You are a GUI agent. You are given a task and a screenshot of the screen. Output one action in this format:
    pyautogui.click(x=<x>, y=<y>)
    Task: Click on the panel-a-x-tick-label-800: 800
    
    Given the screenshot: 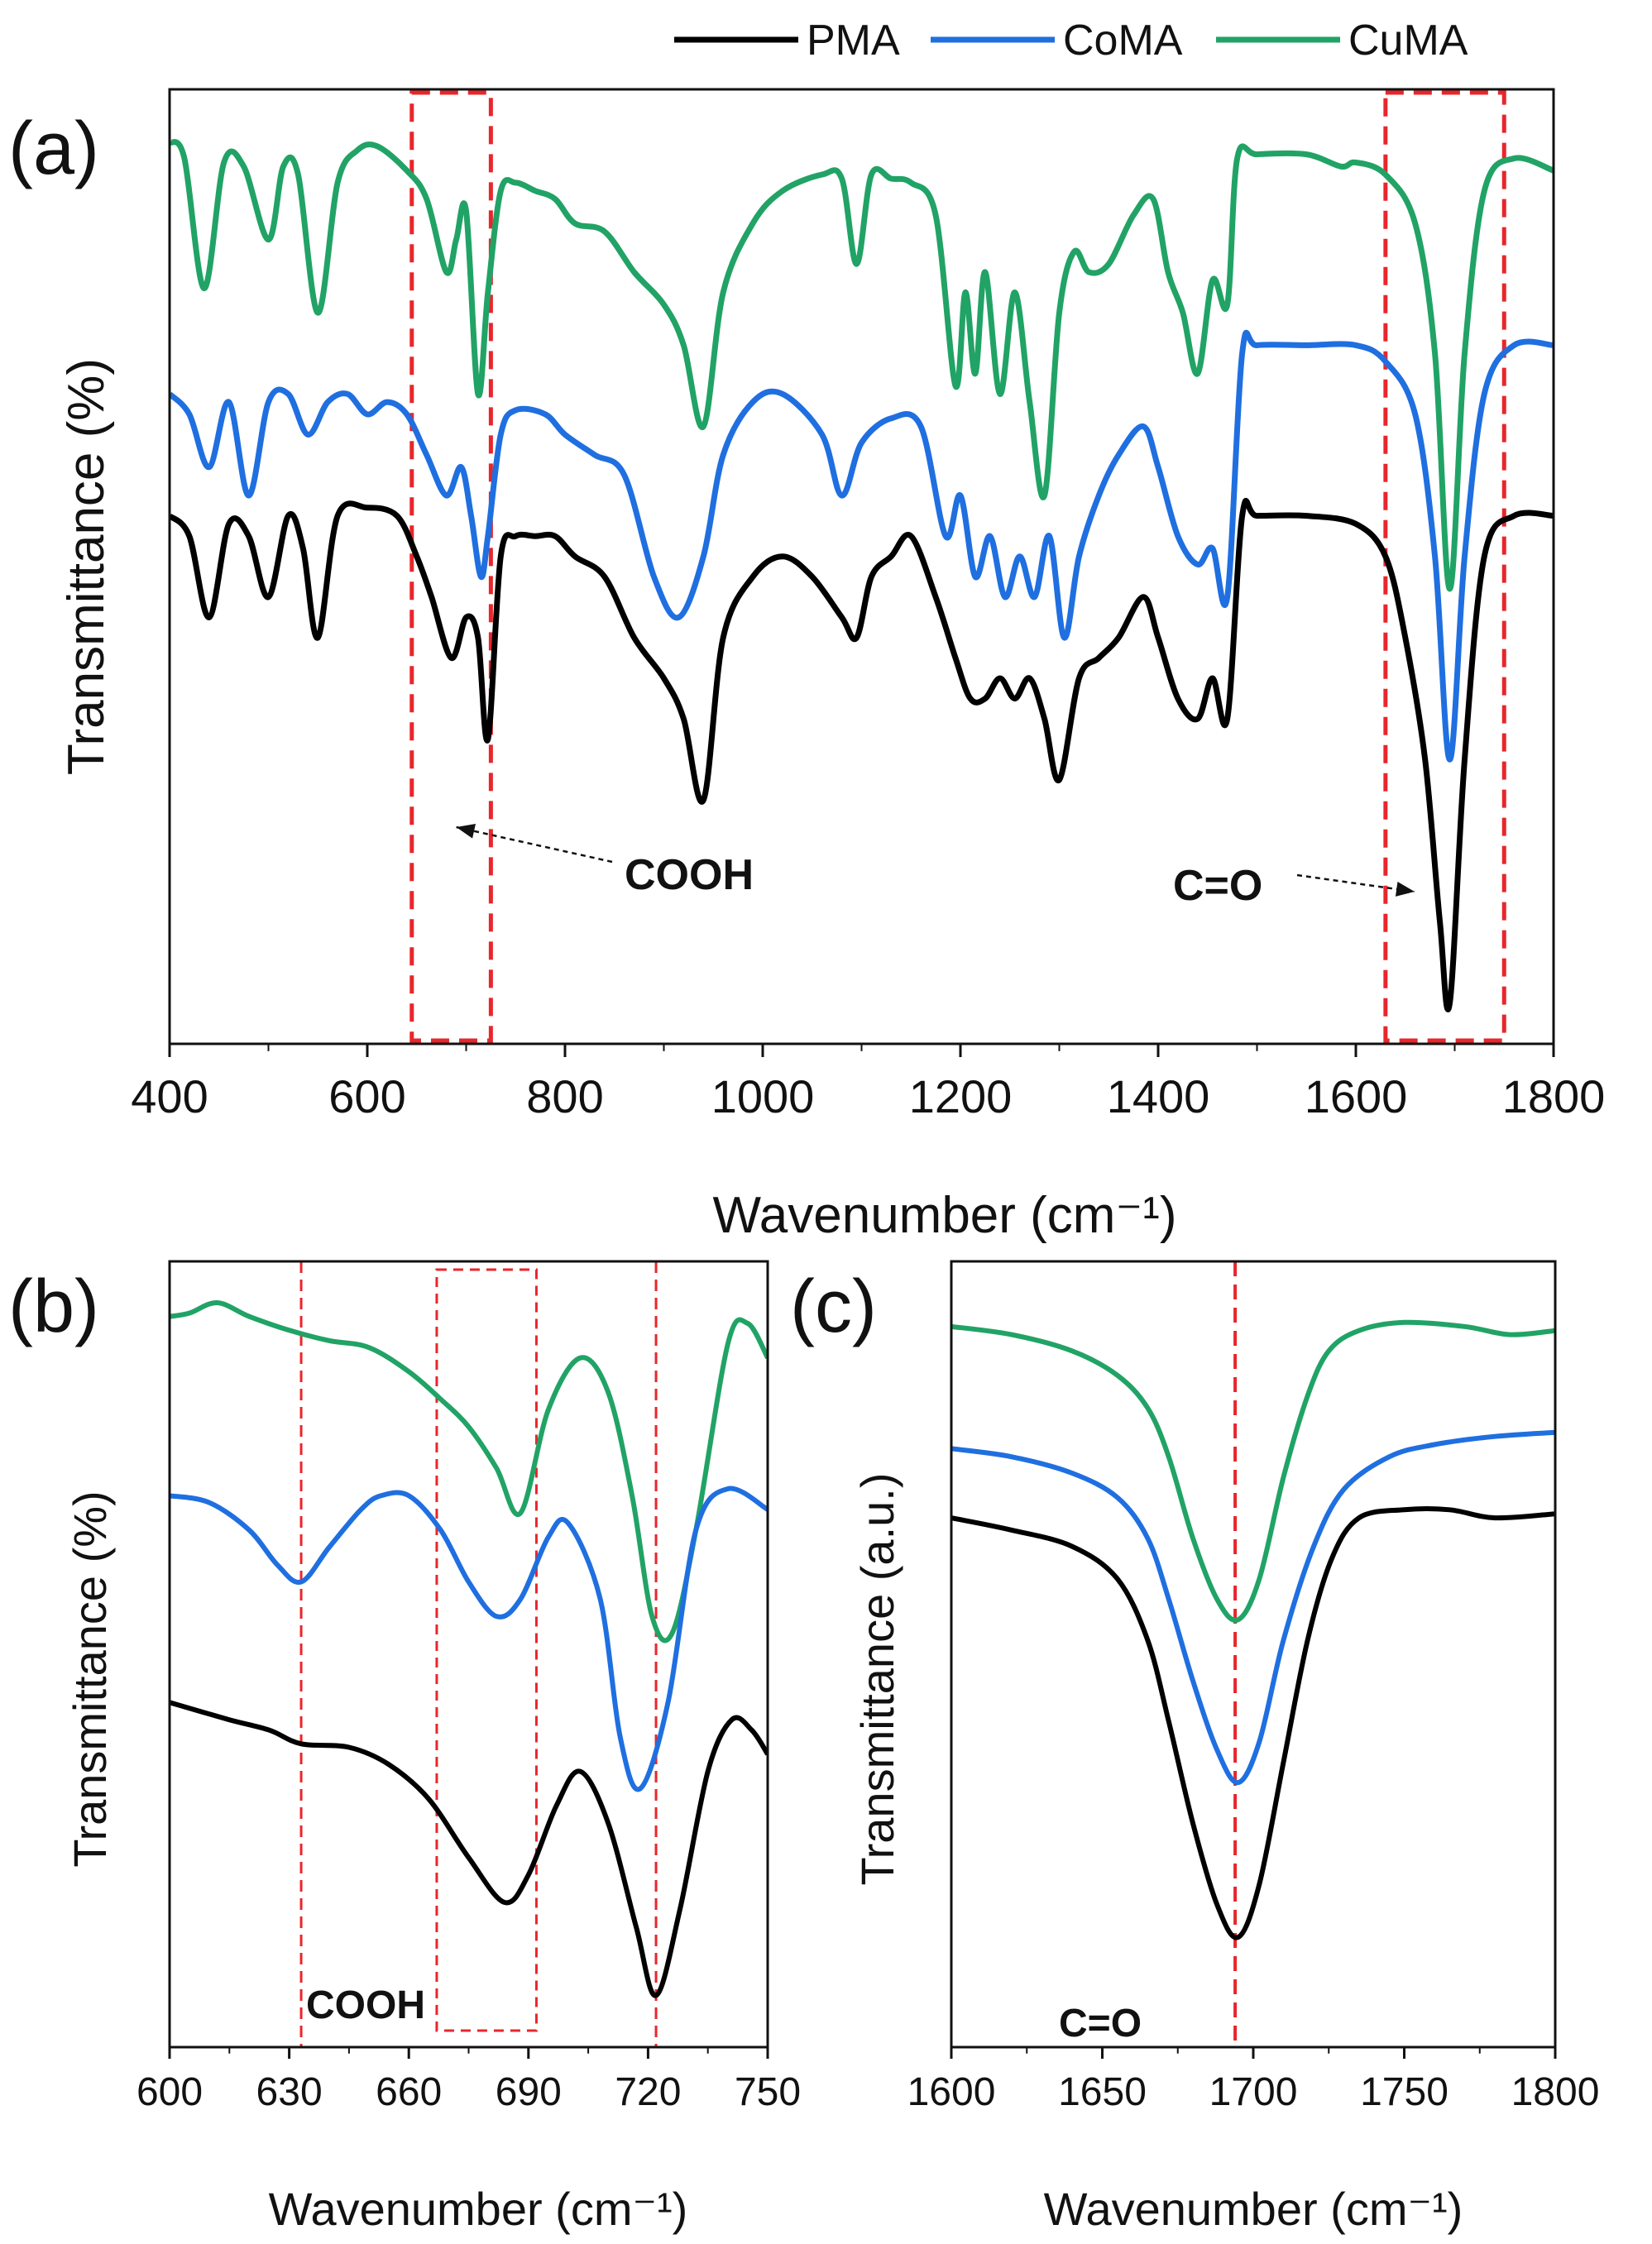 What is the action you would take?
    pyautogui.click(x=564, y=1096)
    